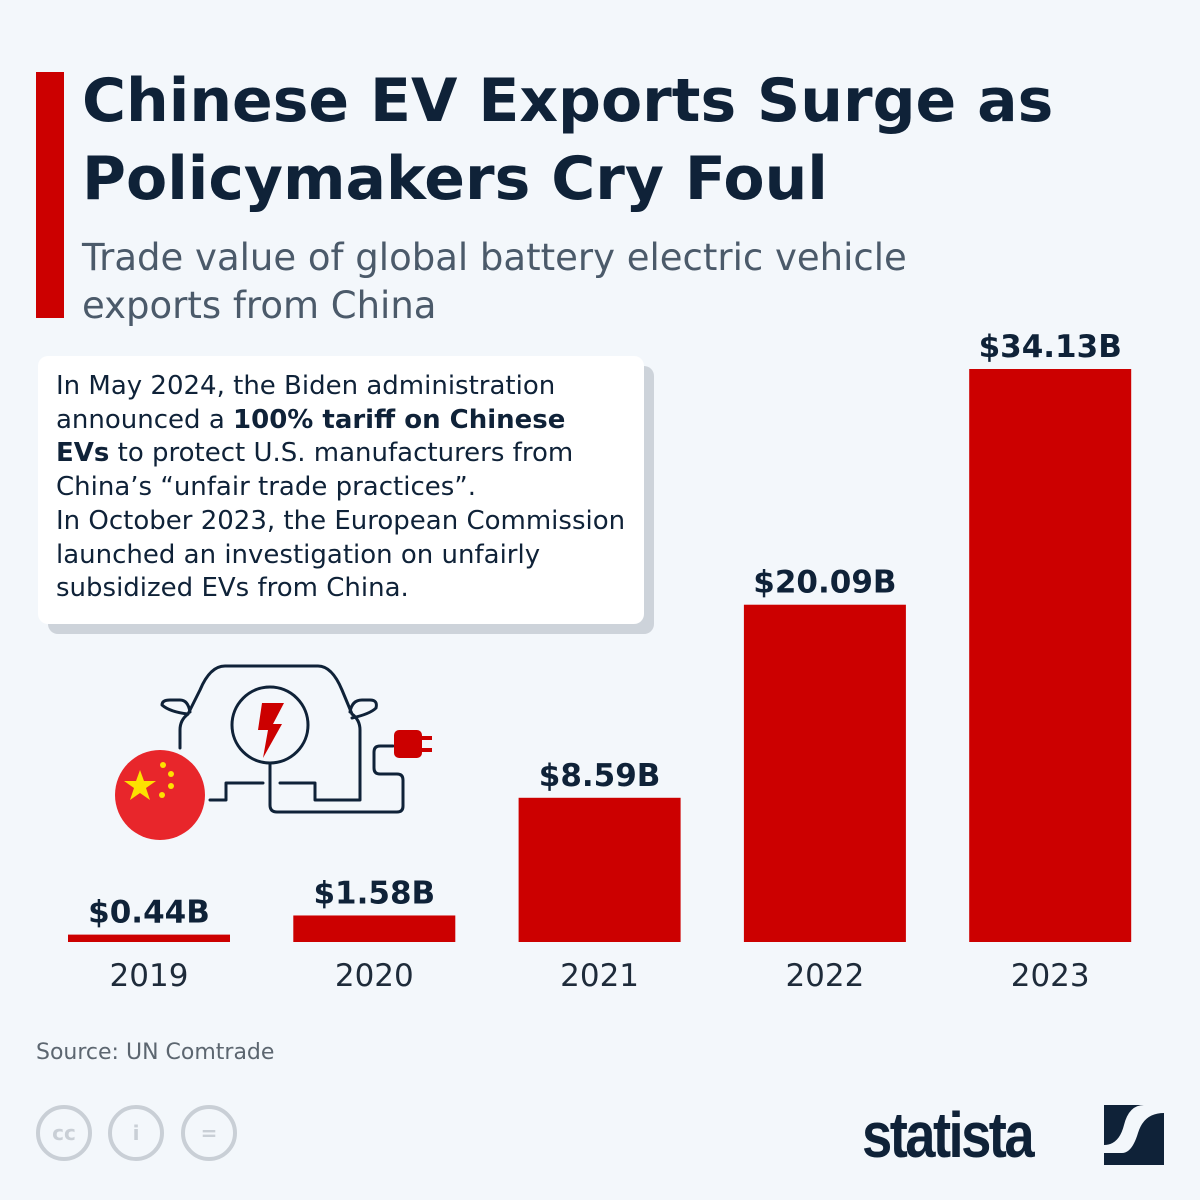 The width and height of the screenshot is (1200, 1200). I want to click on bar-2019, so click(149, 938).